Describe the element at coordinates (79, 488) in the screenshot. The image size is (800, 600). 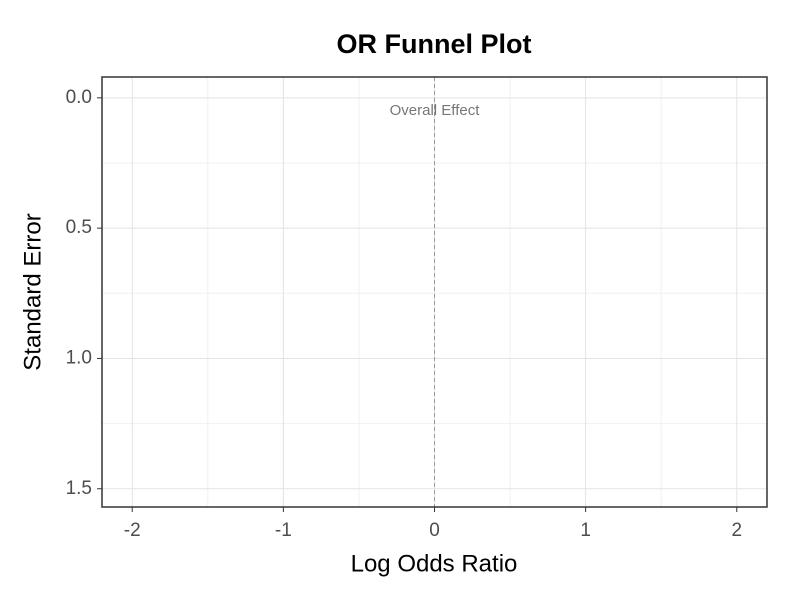
I see `y-tick-label: 1.5` at that location.